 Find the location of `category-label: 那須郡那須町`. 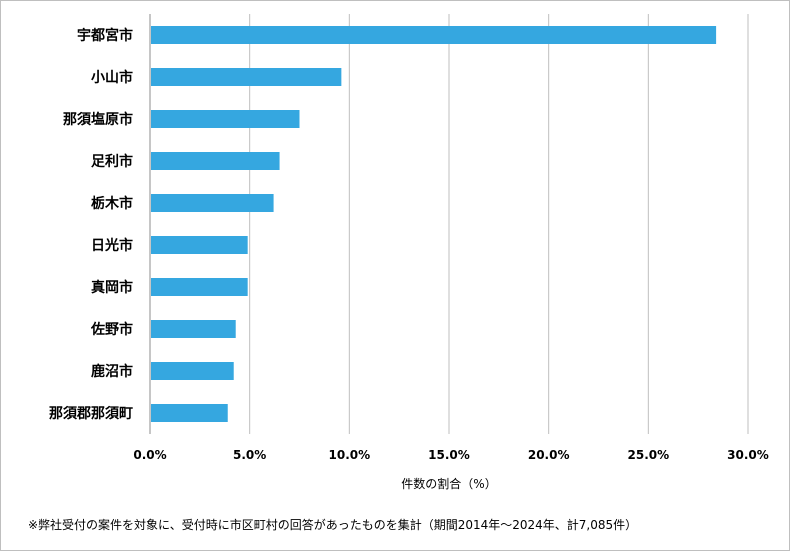

category-label: 那須郡那須町 is located at coordinates (91, 414).